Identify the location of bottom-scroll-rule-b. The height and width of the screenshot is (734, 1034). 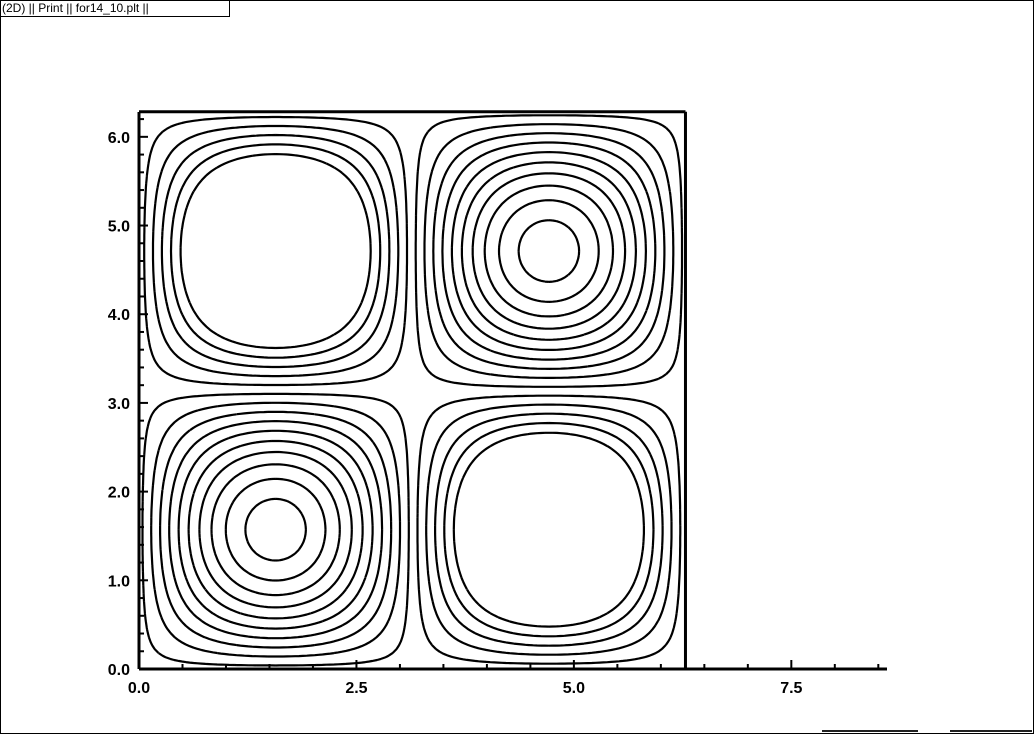
(991, 731).